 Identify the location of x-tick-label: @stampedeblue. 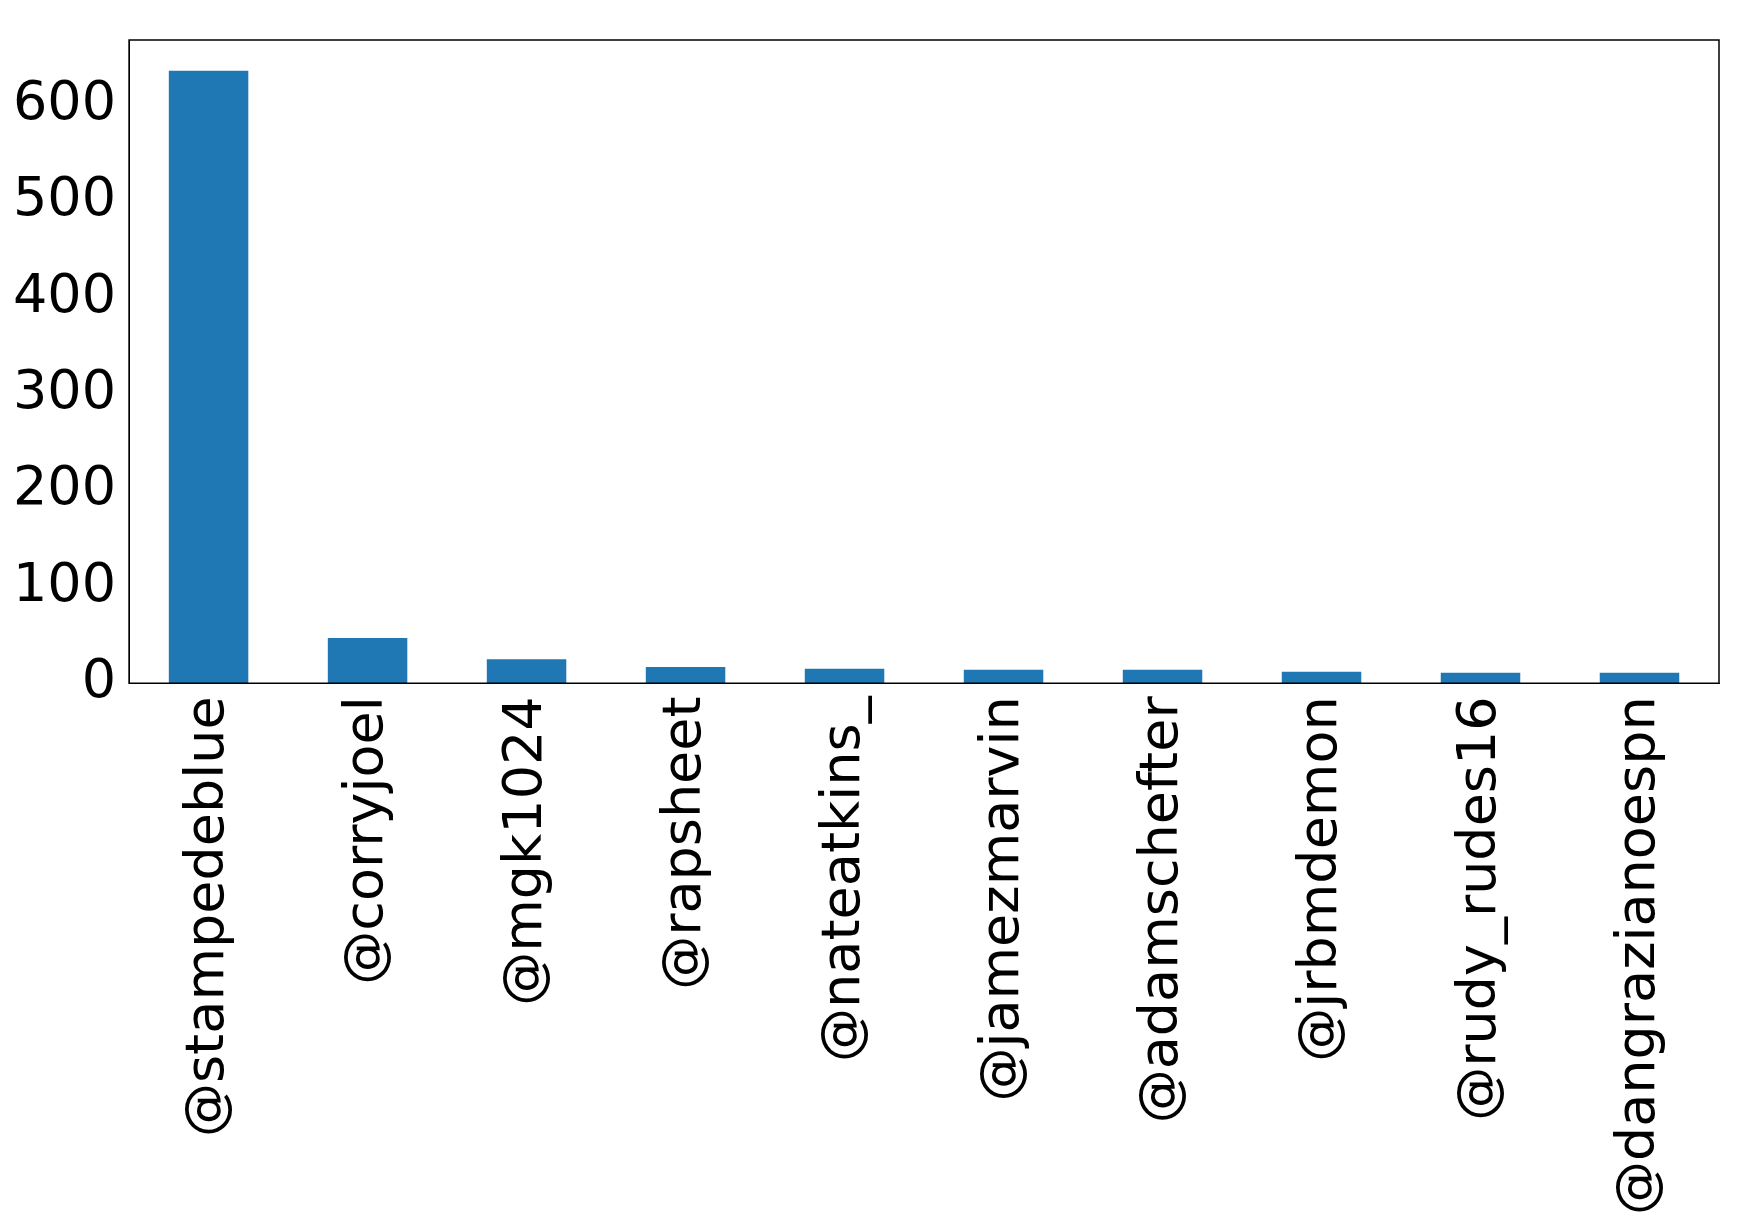
(204, 917).